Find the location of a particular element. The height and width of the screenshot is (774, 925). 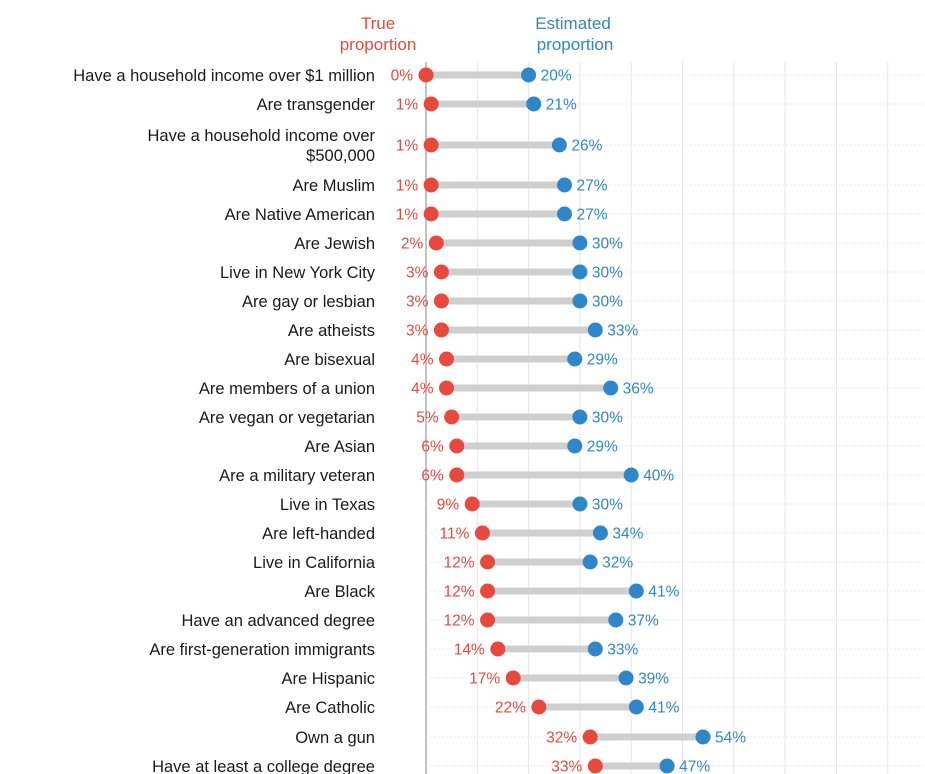

category-label: Are transgender is located at coordinates (316, 105).